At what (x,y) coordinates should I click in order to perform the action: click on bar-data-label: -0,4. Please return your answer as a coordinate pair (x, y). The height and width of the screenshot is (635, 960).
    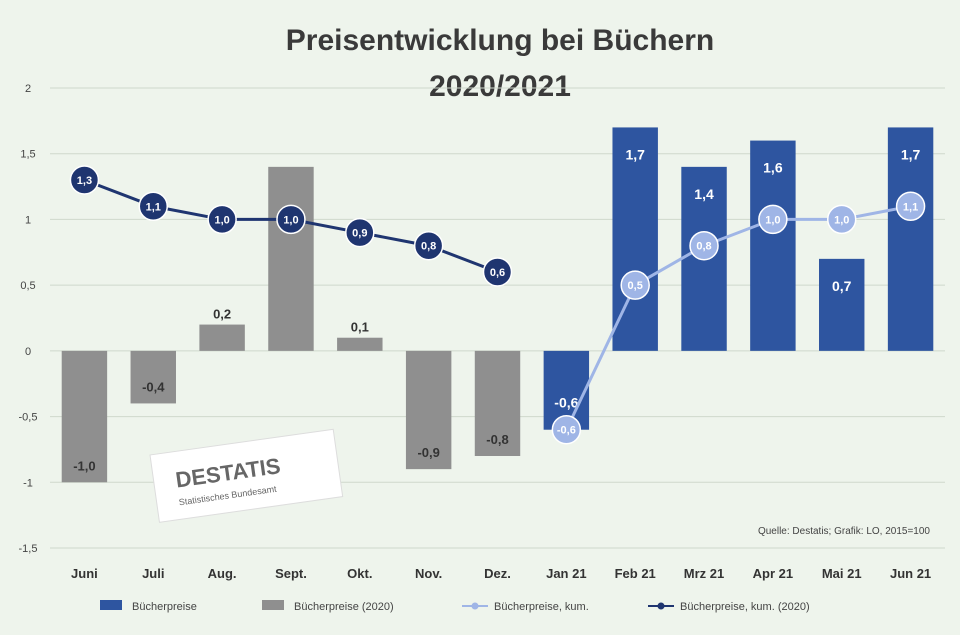
    Looking at the image, I should click on (153, 386).